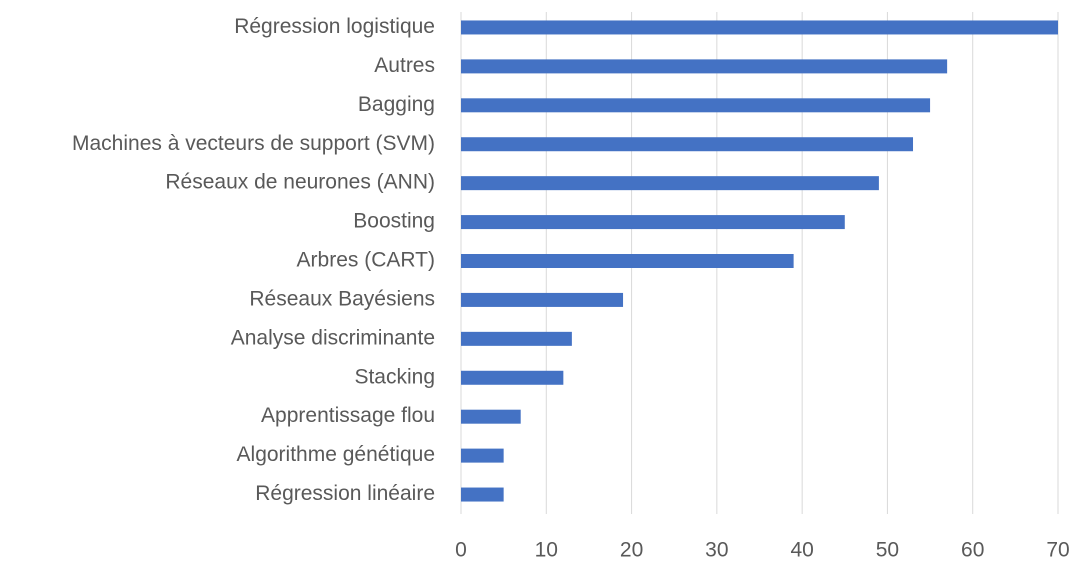 This screenshot has width=1076, height=563. What do you see at coordinates (345, 493) in the screenshot?
I see `y-tick-label: Régression linéaire` at bounding box center [345, 493].